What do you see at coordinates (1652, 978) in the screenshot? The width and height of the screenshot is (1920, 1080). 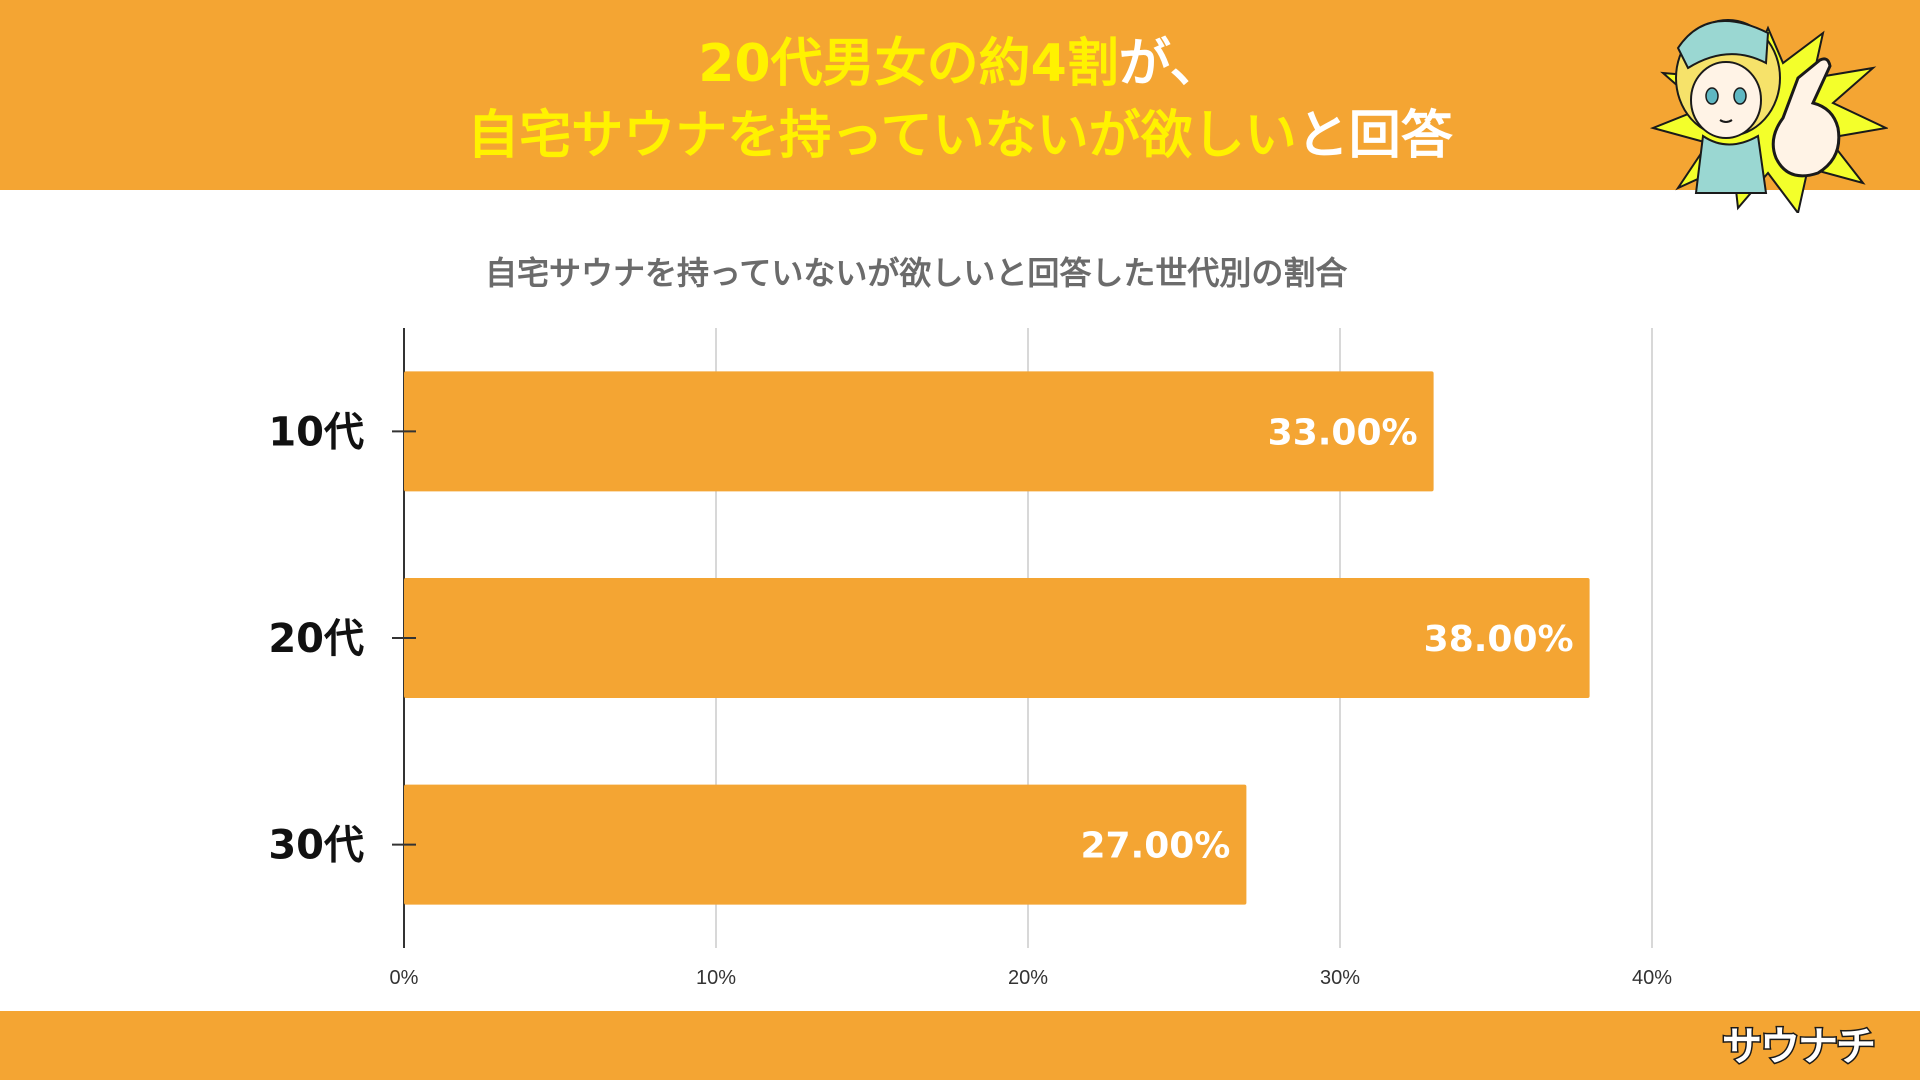 I see `x-tick-label: 40%` at bounding box center [1652, 978].